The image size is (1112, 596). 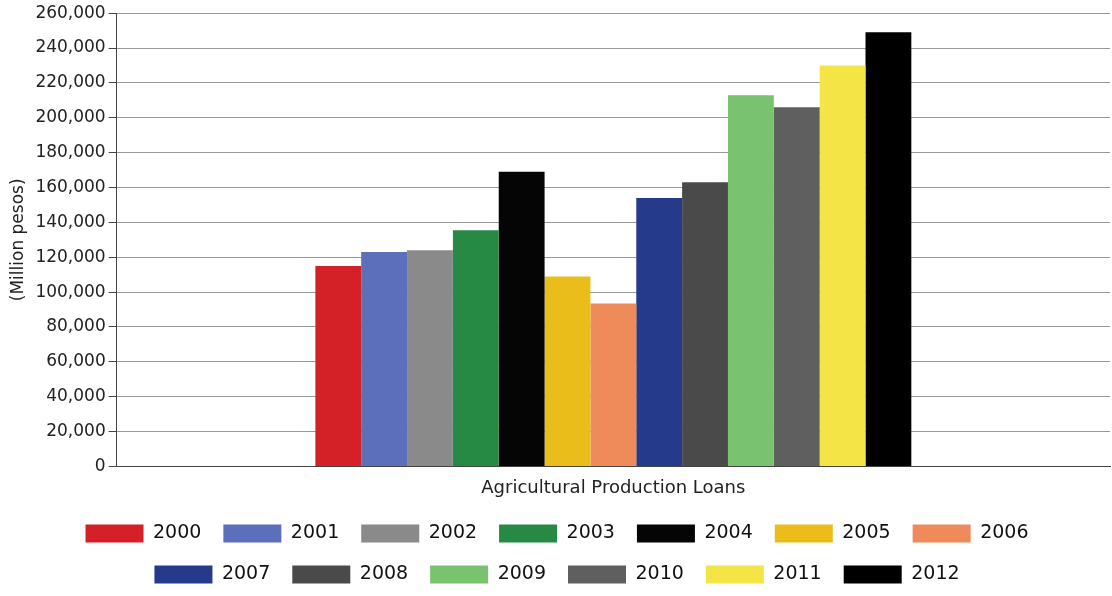 What do you see at coordinates (76, 429) in the screenshot?
I see `y-tick-label: 20,000` at bounding box center [76, 429].